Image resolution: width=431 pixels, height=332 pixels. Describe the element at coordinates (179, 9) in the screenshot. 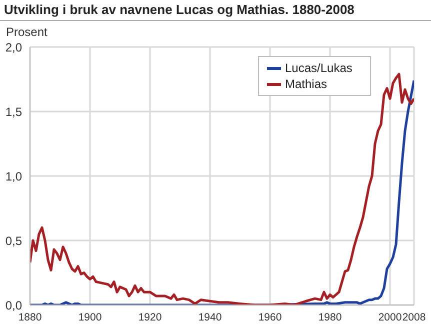

I see `chart-title: Utvikling i bruk av navnene Lucas og Mathias. 1880-2008` at that location.